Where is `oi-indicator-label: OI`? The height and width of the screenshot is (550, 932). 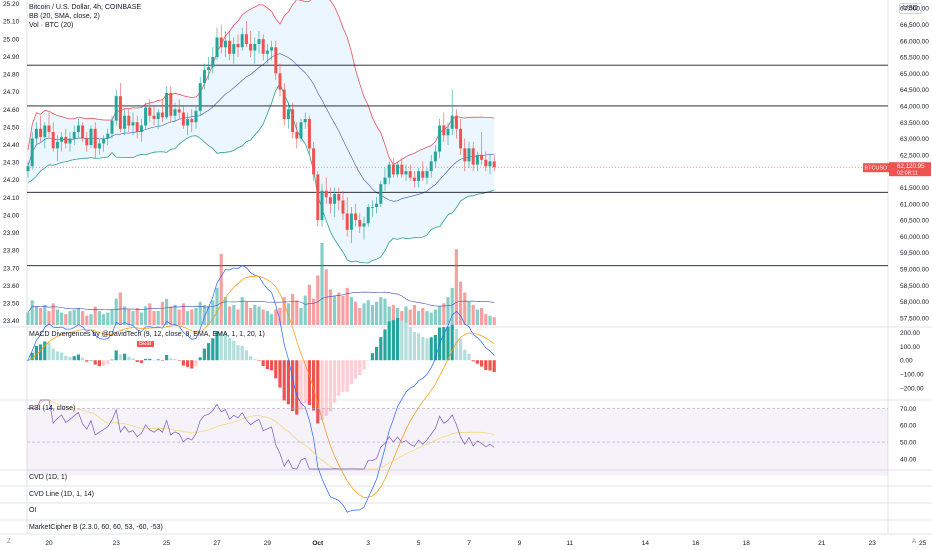
oi-indicator-label: OI is located at coordinates (33, 510).